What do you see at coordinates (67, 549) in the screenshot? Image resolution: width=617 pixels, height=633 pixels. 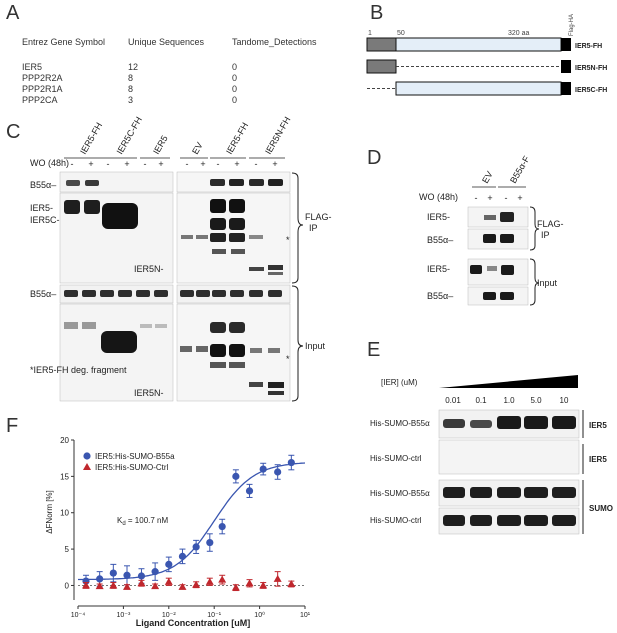 I see `y-tick-label: 5` at bounding box center [67, 549].